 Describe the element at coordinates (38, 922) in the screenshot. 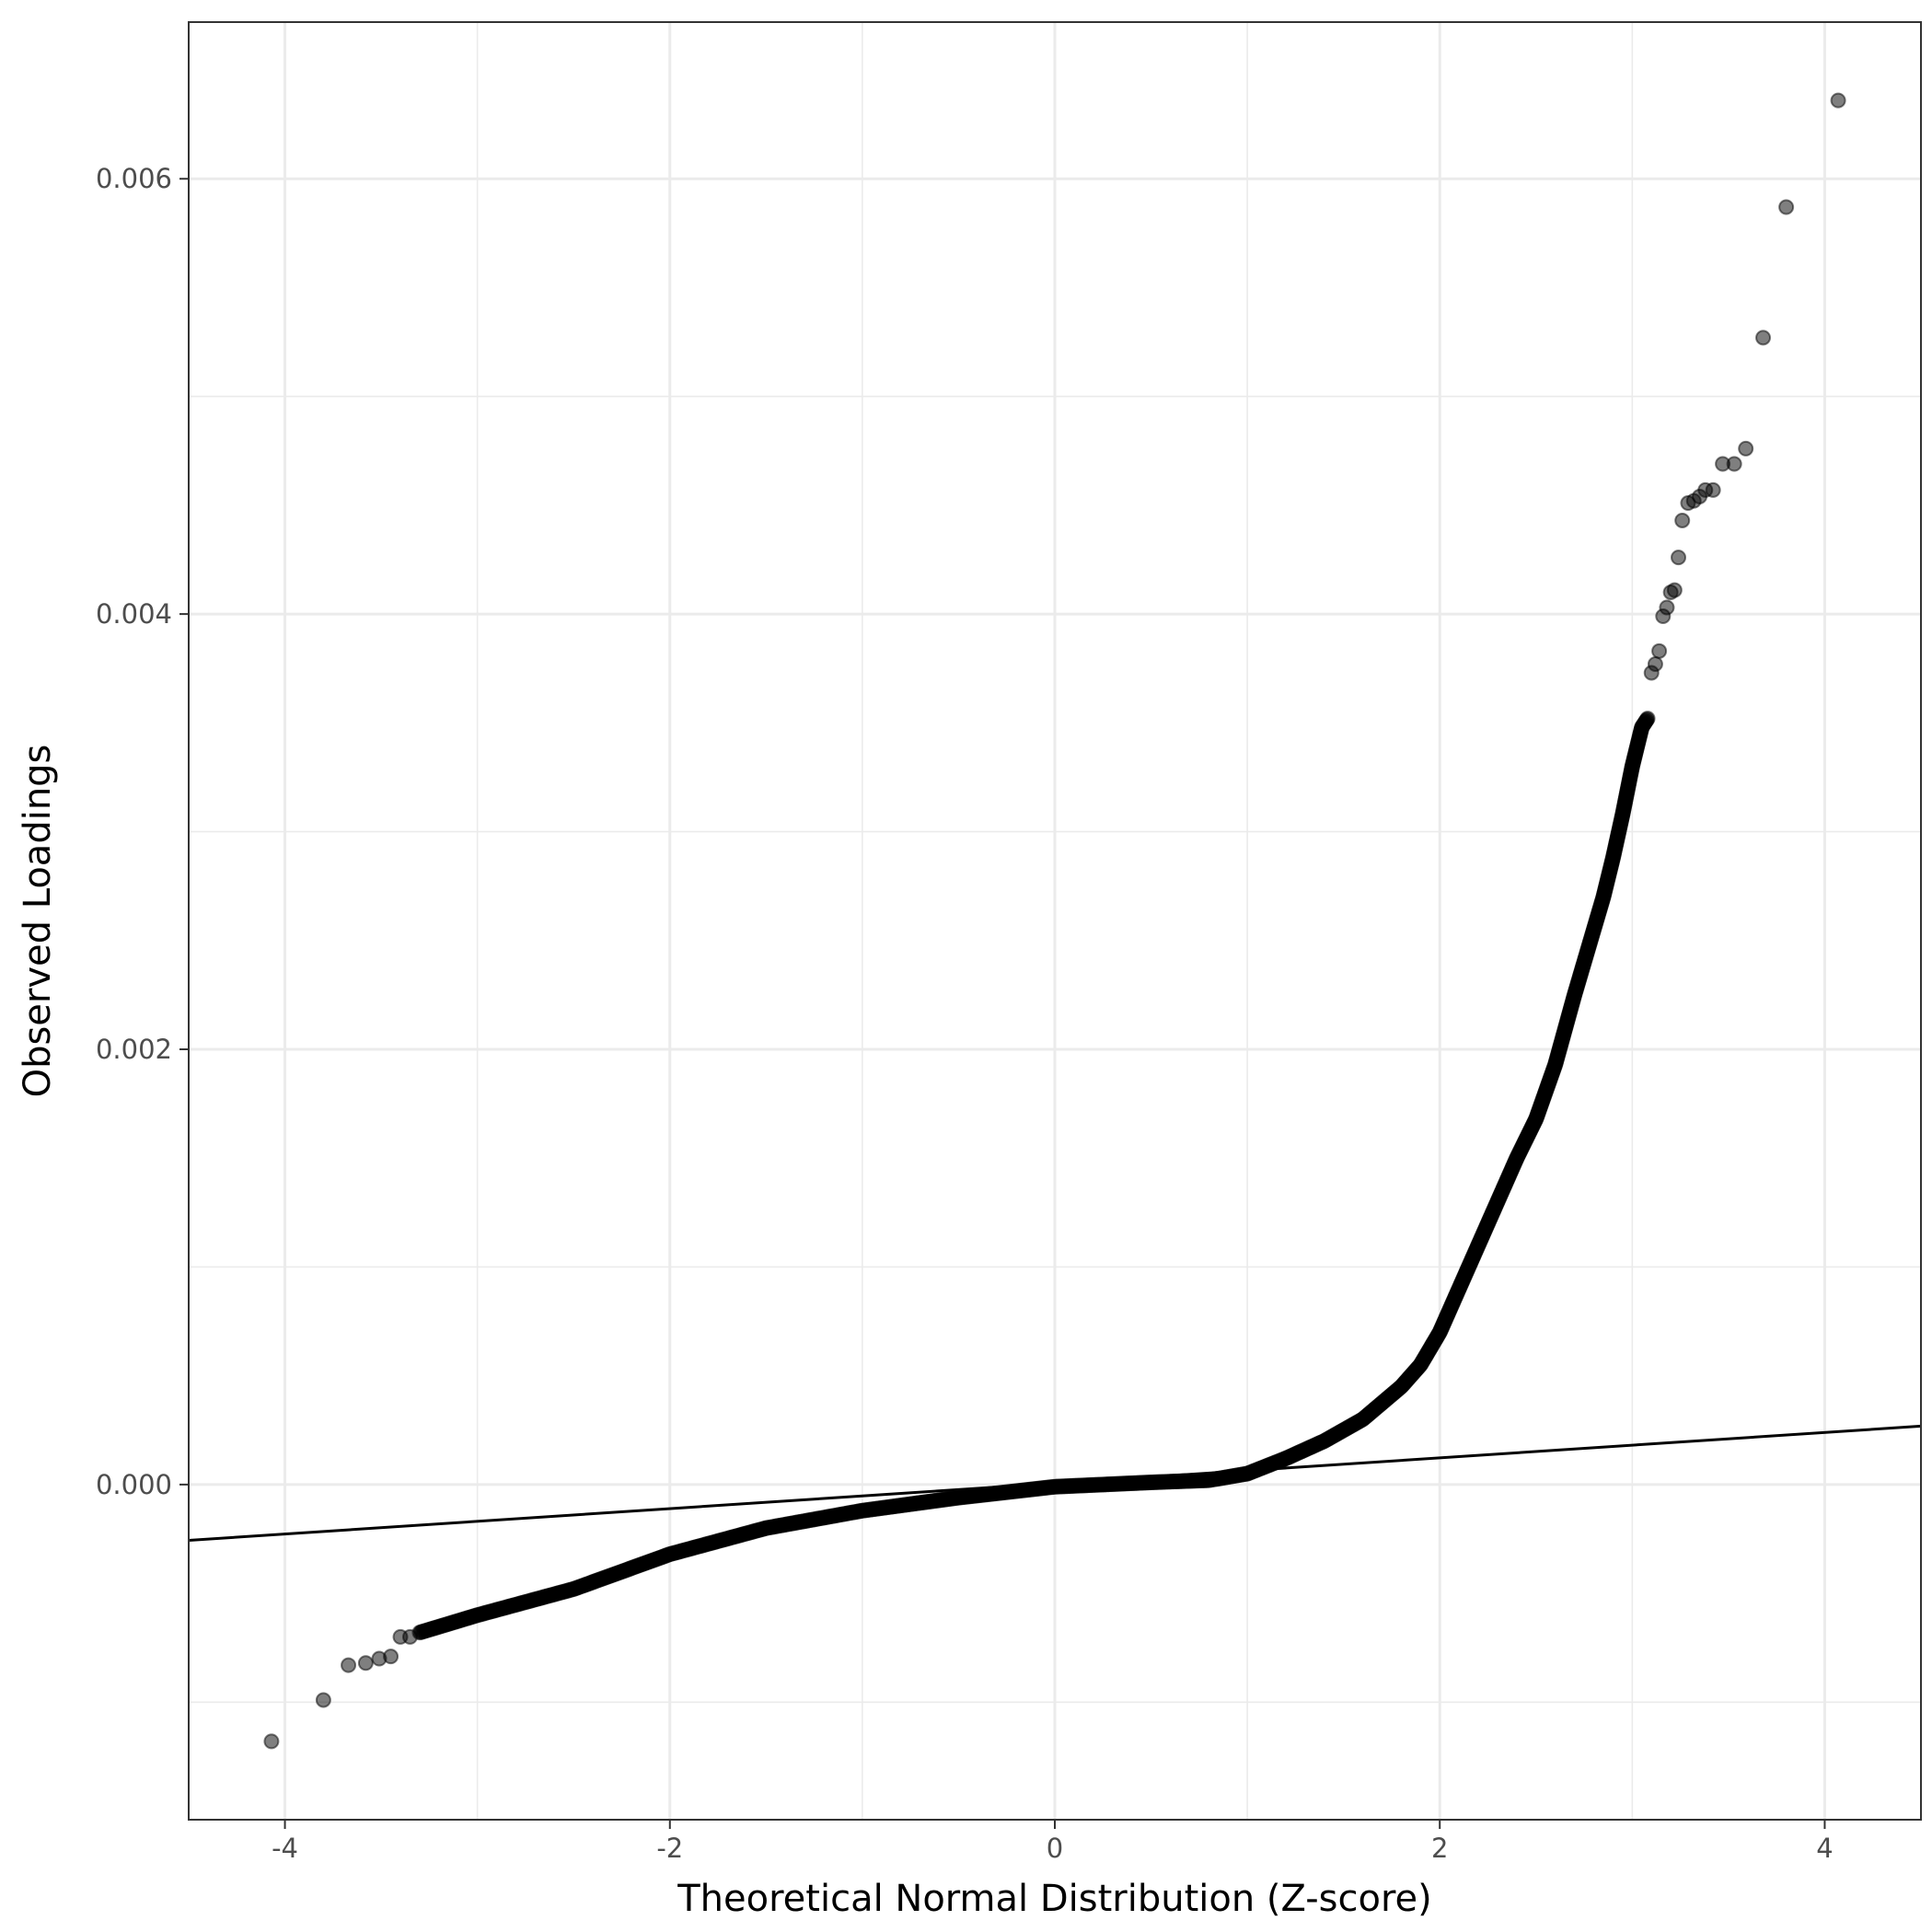

I see `y-axis-title: Observed Loadings` at that location.